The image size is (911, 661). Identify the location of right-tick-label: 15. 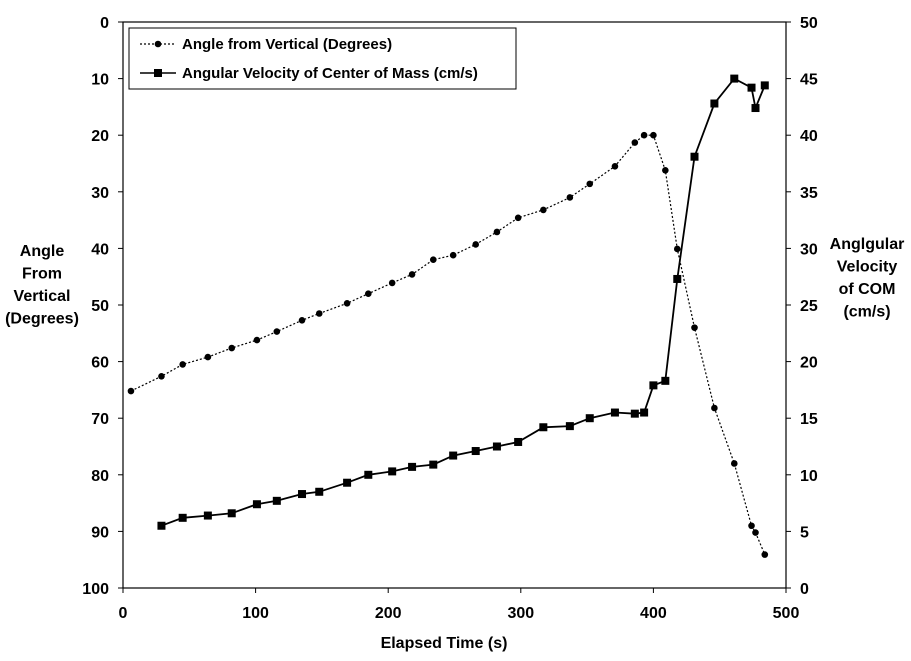
(809, 419).